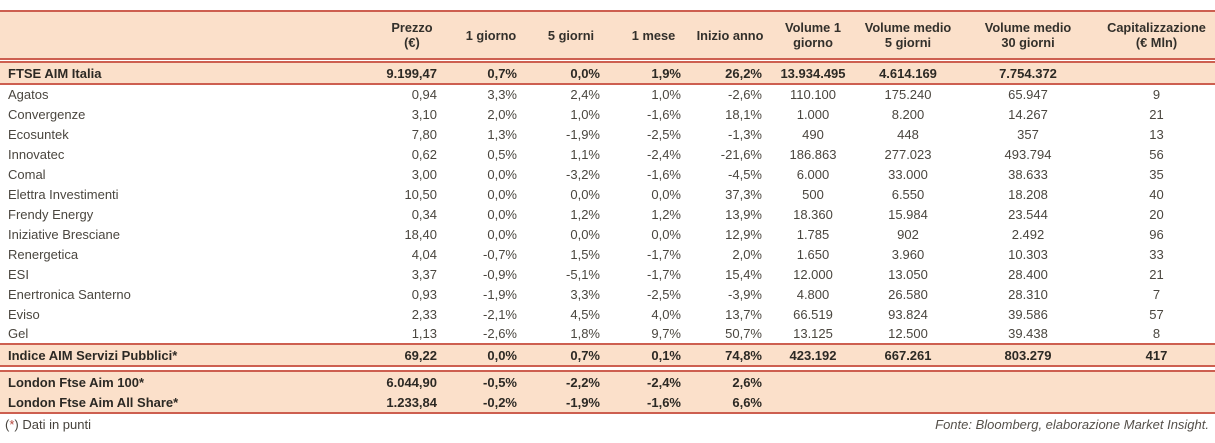 The width and height of the screenshot is (1215, 443). Describe the element at coordinates (1156, 254) in the screenshot. I see `cell-capitalizzazione: 33` at that location.